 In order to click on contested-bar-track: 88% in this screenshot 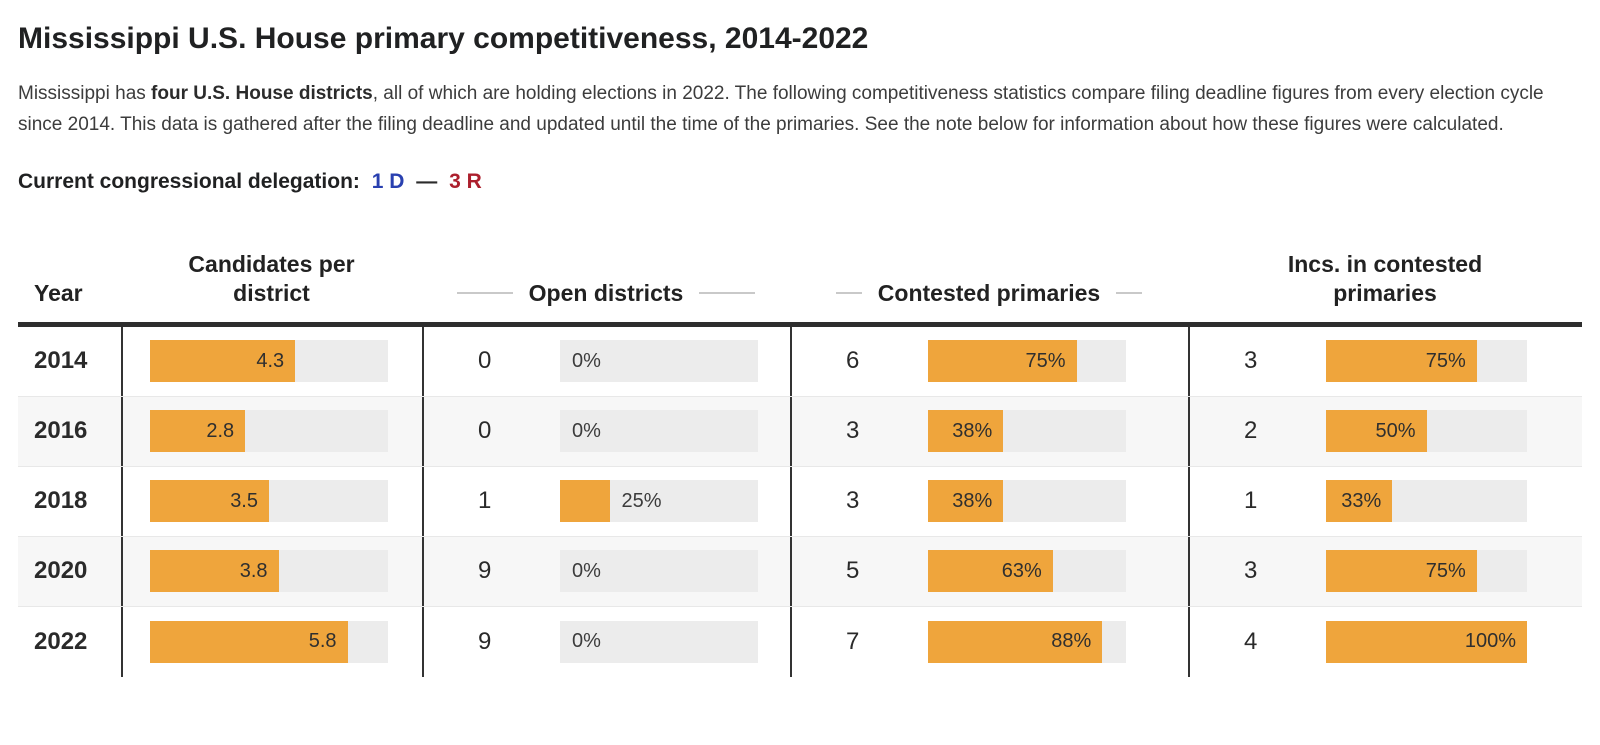, I will do `click(1027, 641)`.